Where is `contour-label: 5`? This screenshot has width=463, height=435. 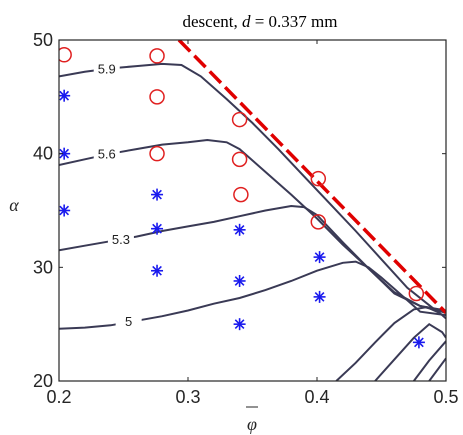 contour-label: 5 is located at coordinates (128, 321).